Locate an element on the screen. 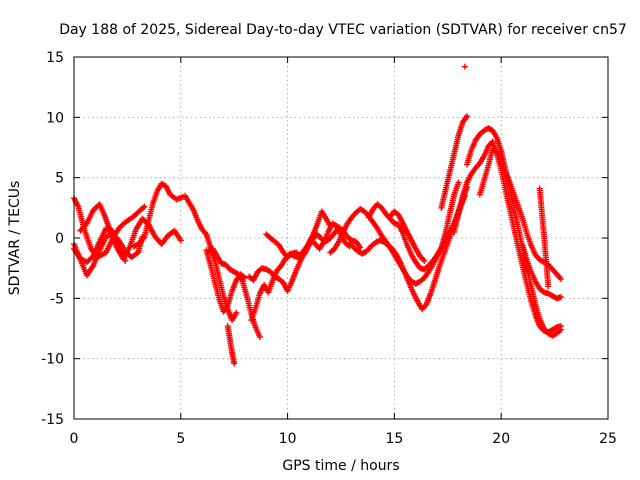 Image resolution: width=640 pixels, height=480 pixels. x-tick-label: 5 is located at coordinates (180, 439).